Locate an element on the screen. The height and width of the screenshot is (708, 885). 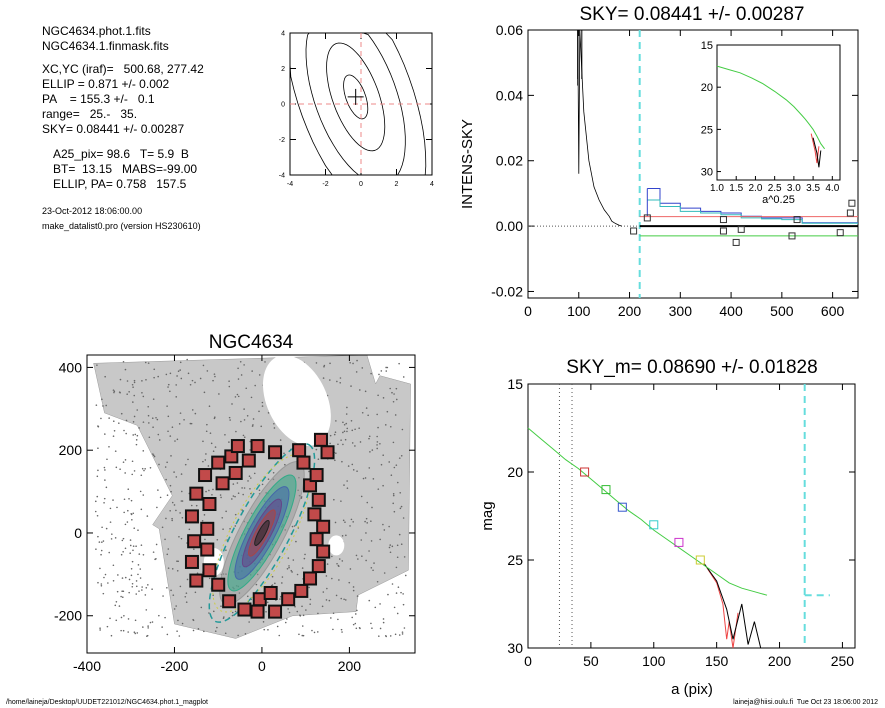
chart-title: NGC4634 is located at coordinates (251, 342).